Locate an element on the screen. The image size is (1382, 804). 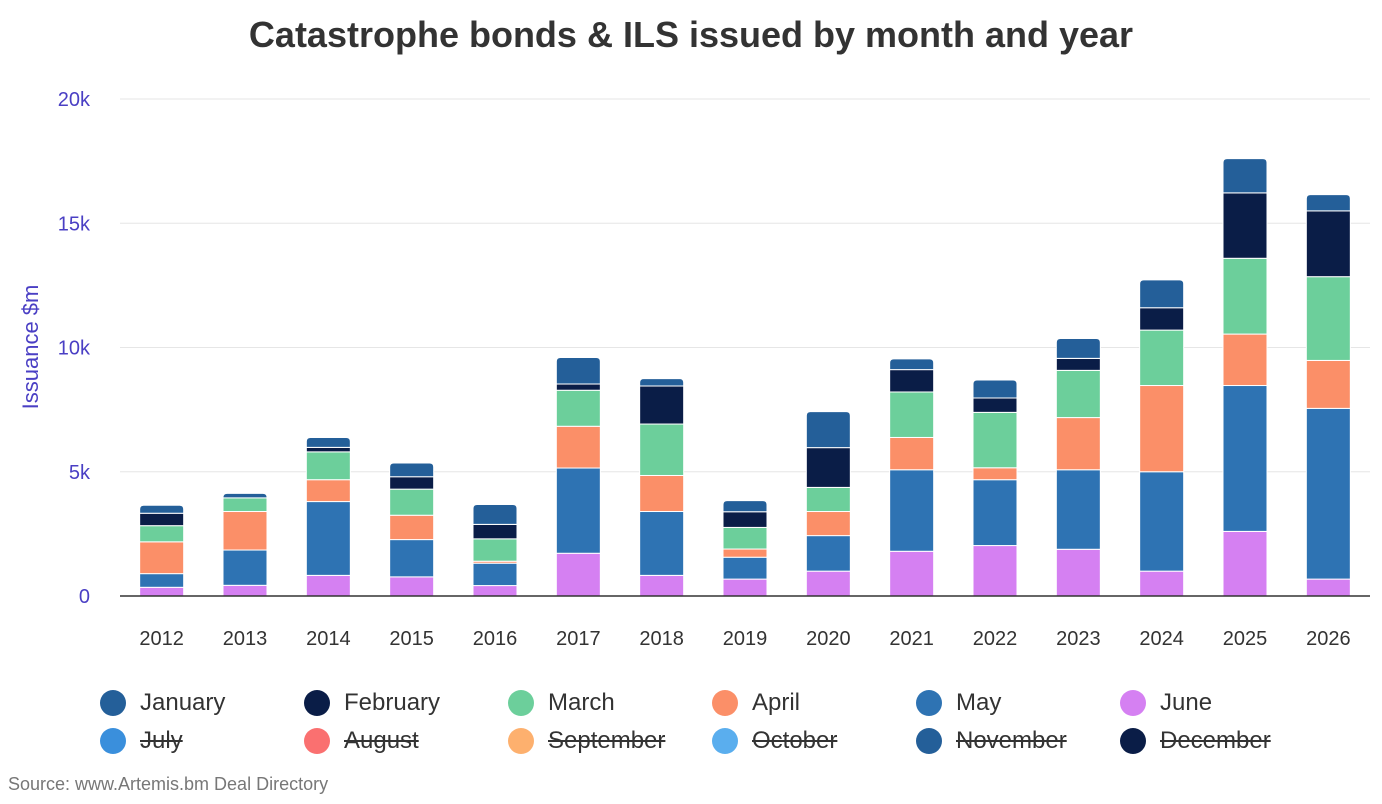
bar-stack-2014 is located at coordinates (328, 516).